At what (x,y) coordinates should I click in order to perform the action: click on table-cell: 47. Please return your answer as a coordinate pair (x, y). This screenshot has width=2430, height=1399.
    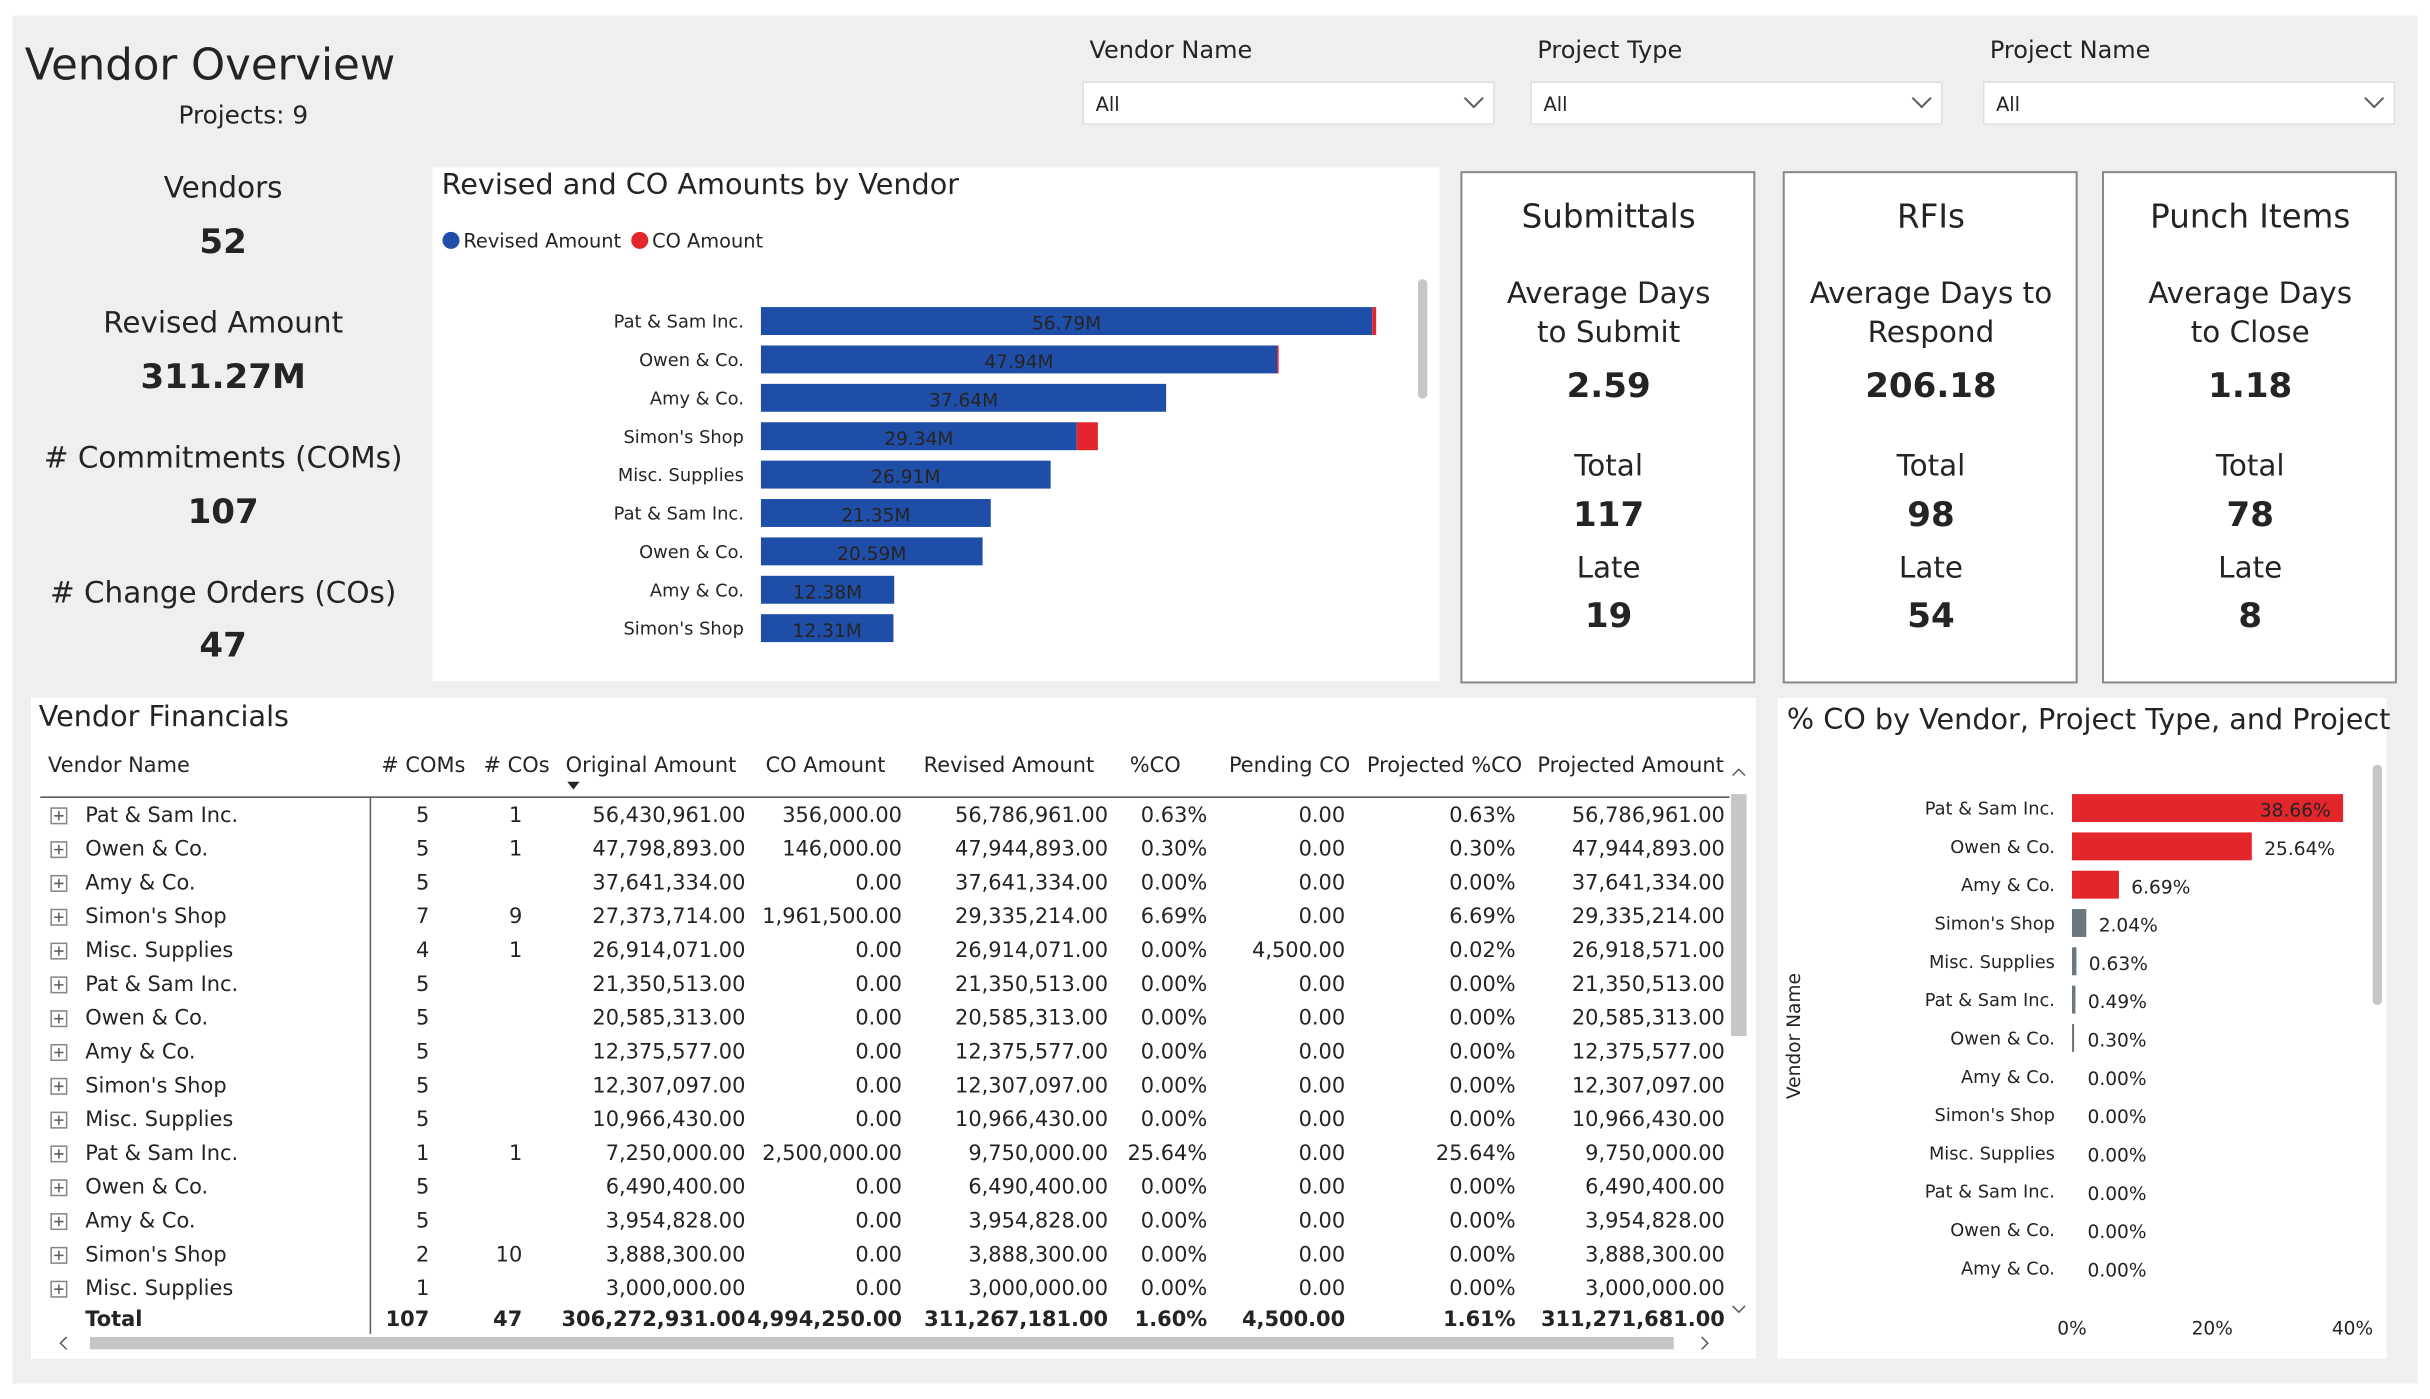
    Looking at the image, I should click on (507, 1319).